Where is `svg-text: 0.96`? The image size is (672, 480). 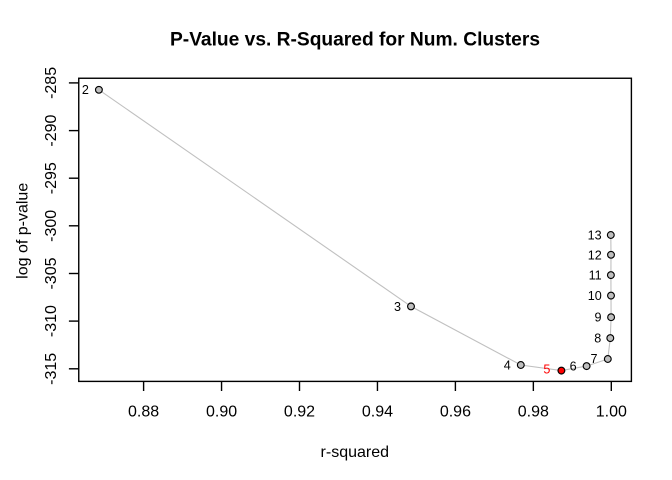
svg-text: 0.96 is located at coordinates (455, 412).